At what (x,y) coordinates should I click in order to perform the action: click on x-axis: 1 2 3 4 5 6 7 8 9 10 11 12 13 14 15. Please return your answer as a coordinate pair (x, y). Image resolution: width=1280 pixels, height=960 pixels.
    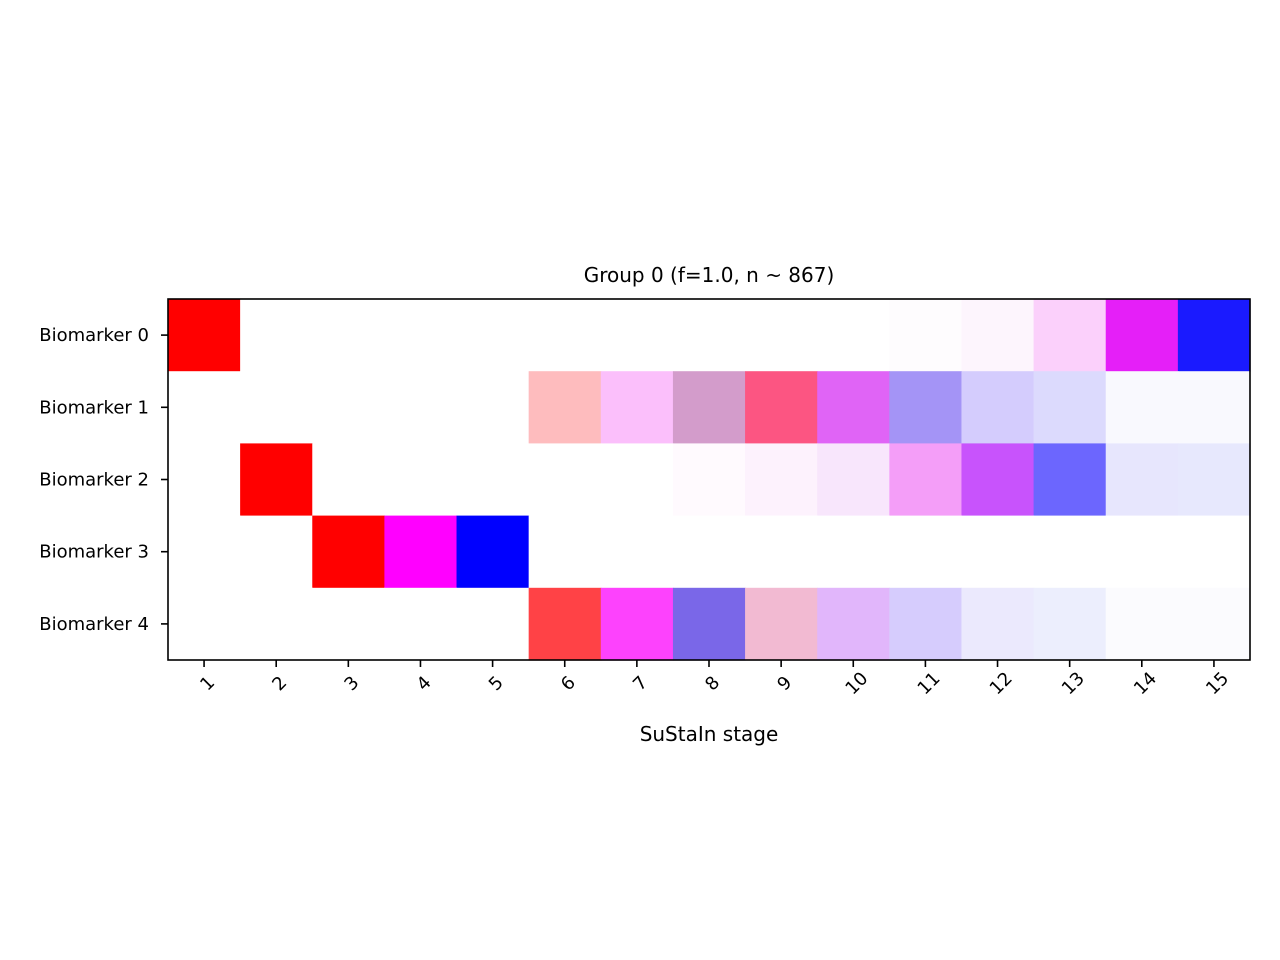
    Looking at the image, I should click on (714, 679).